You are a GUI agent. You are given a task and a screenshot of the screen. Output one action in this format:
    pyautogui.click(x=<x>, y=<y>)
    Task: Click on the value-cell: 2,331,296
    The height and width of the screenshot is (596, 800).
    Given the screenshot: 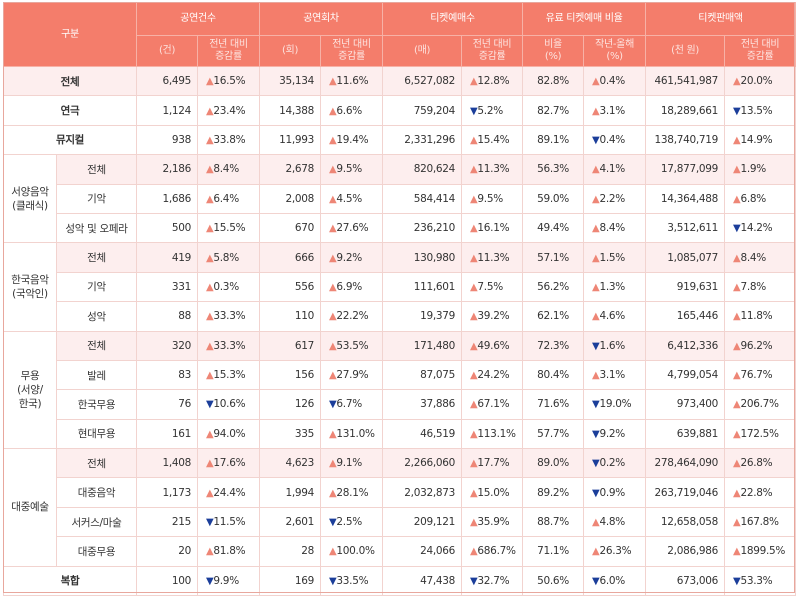 What is the action you would take?
    pyautogui.click(x=422, y=140)
    